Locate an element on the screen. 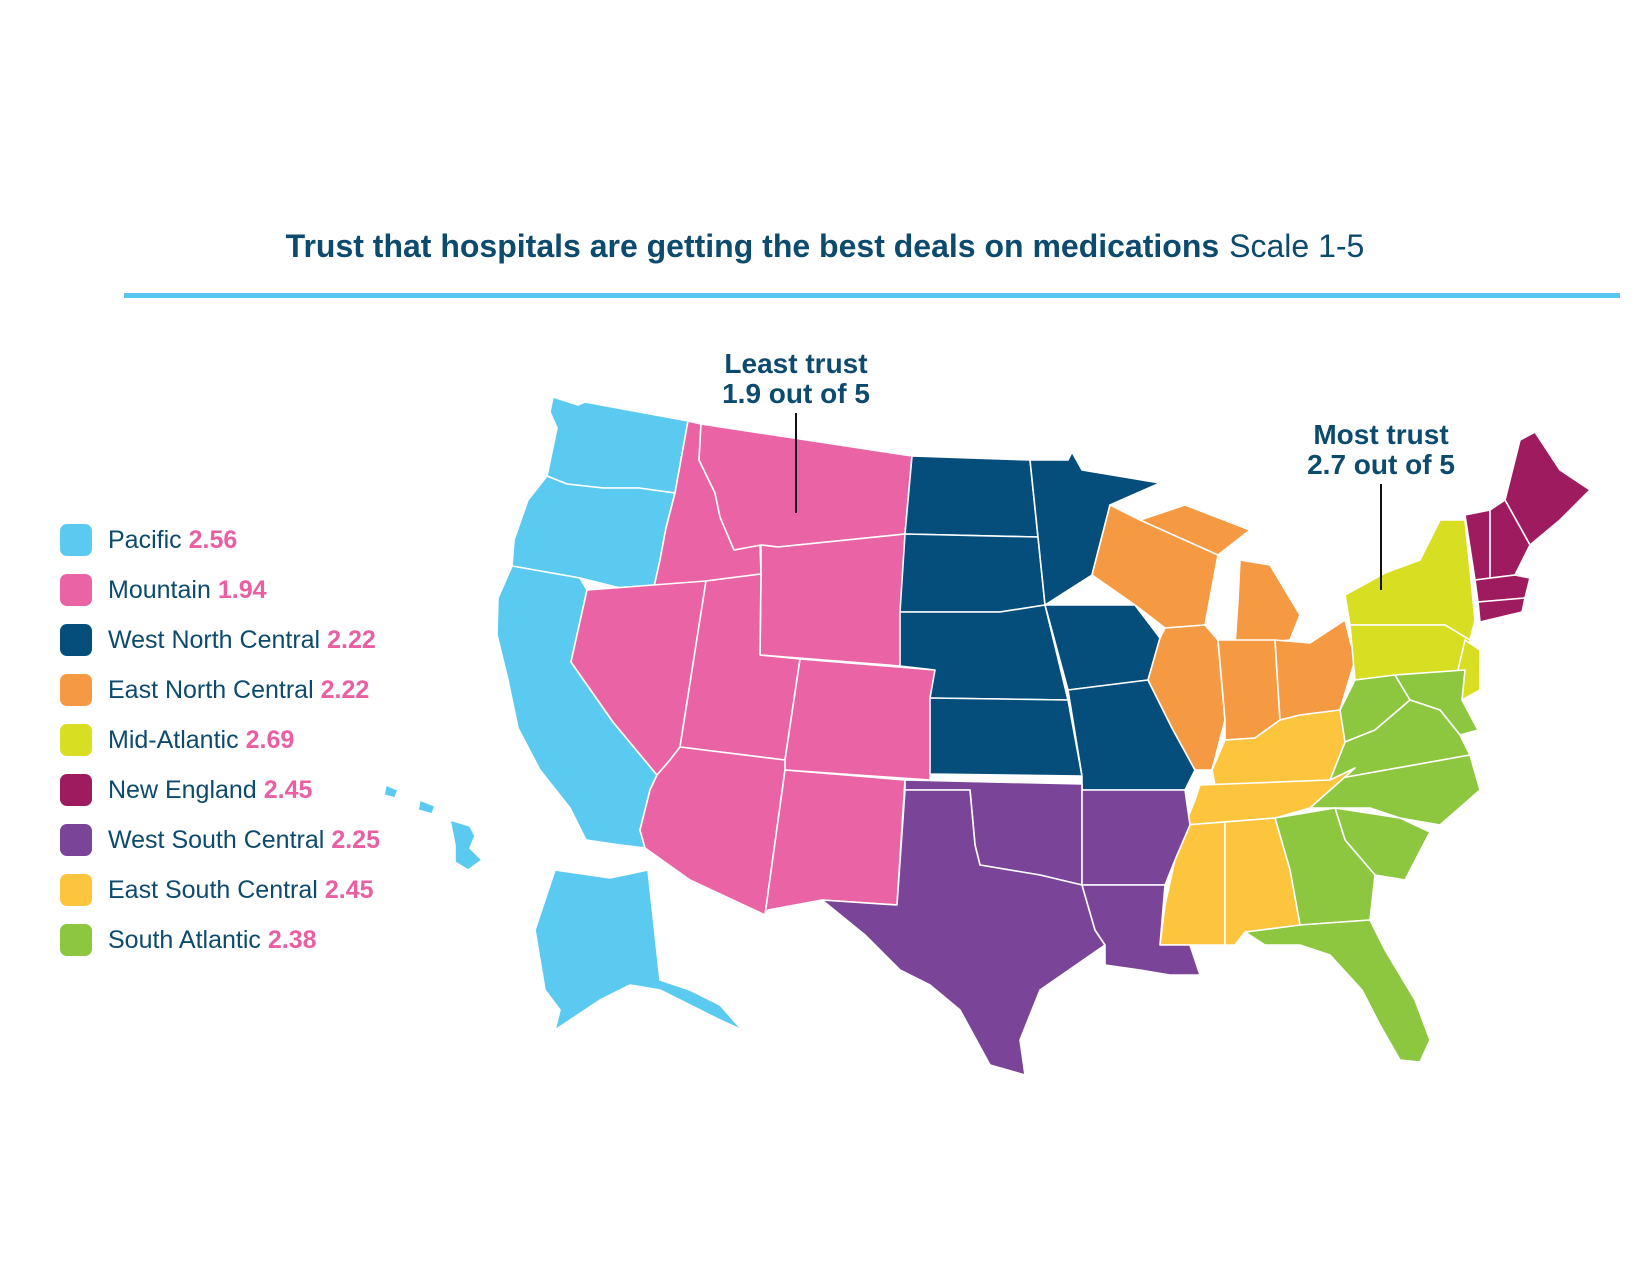 The image size is (1650, 1275). region-mid-atlantic is located at coordinates (1412, 610).